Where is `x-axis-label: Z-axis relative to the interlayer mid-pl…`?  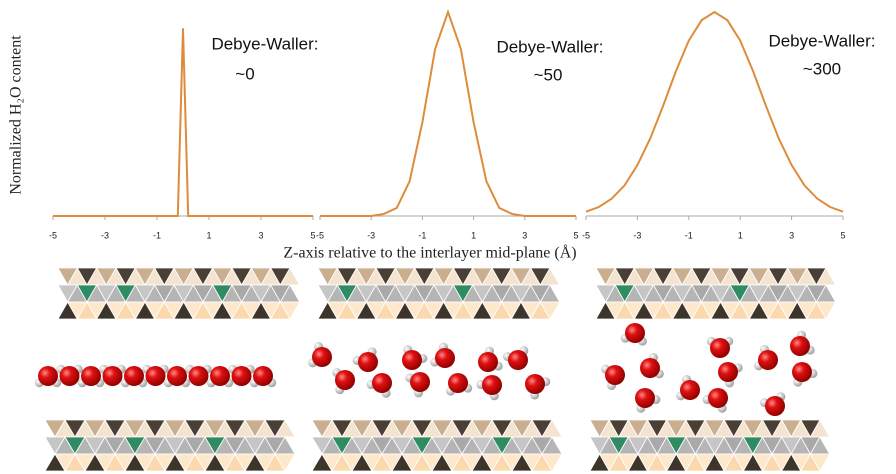
x-axis-label: Z-axis relative to the interlayer mid-pl… is located at coordinates (429, 253).